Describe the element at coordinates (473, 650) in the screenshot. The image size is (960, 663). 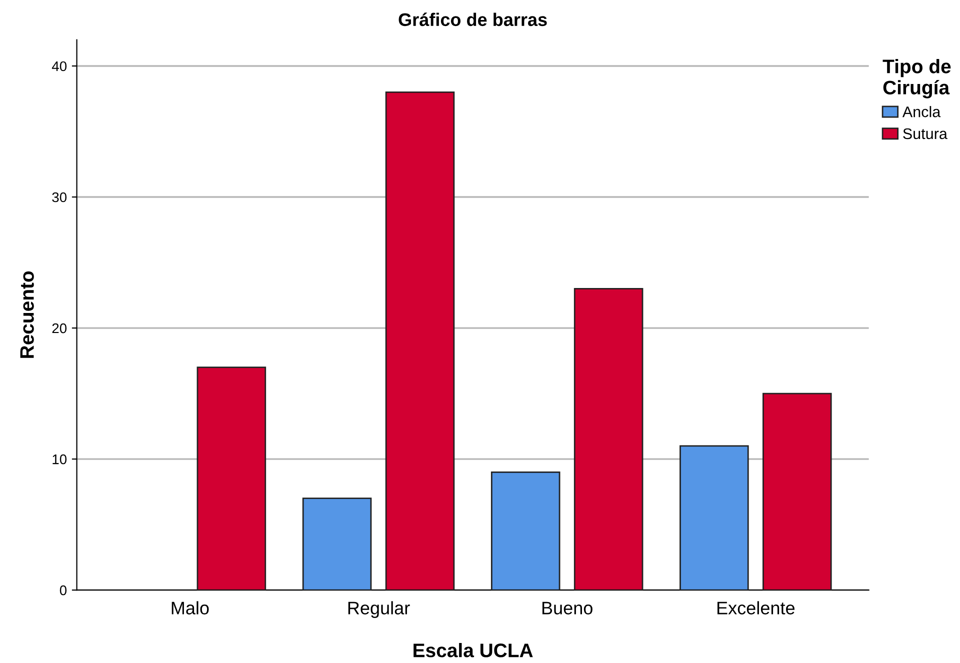
I see `x-axis-title: Escala UCLA` at that location.